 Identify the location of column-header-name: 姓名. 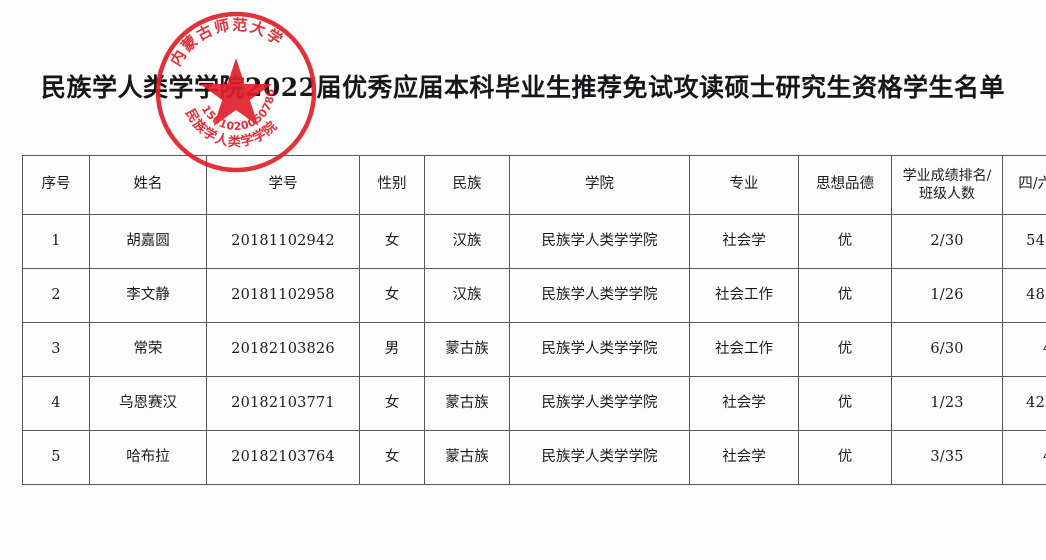
(148, 185).